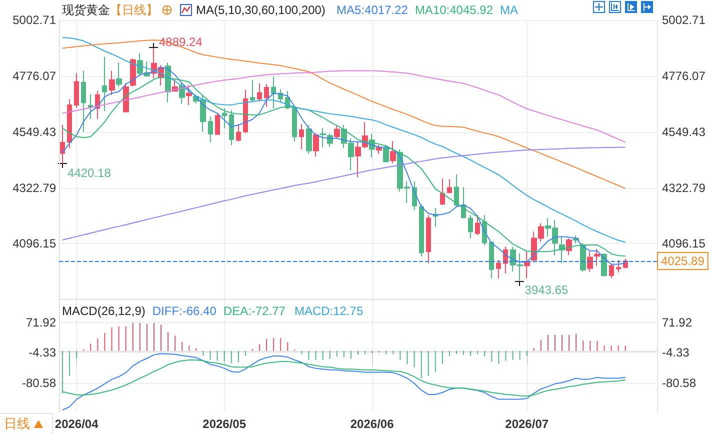  Describe the element at coordinates (254, 311) in the screenshot. I see `text: DEA:-72.77` at that location.